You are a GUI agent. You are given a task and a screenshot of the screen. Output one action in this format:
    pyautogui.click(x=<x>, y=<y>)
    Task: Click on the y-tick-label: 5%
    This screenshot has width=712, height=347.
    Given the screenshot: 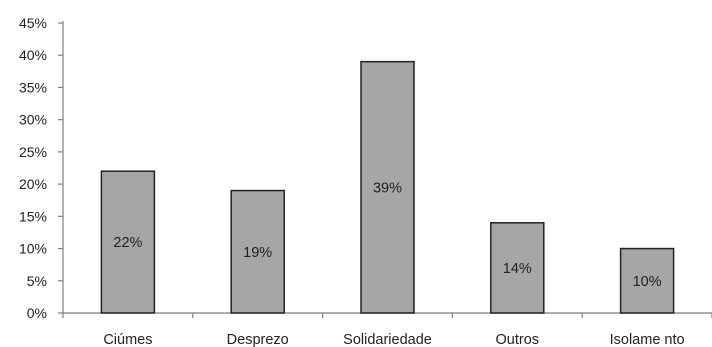 What is the action you would take?
    pyautogui.click(x=37, y=281)
    